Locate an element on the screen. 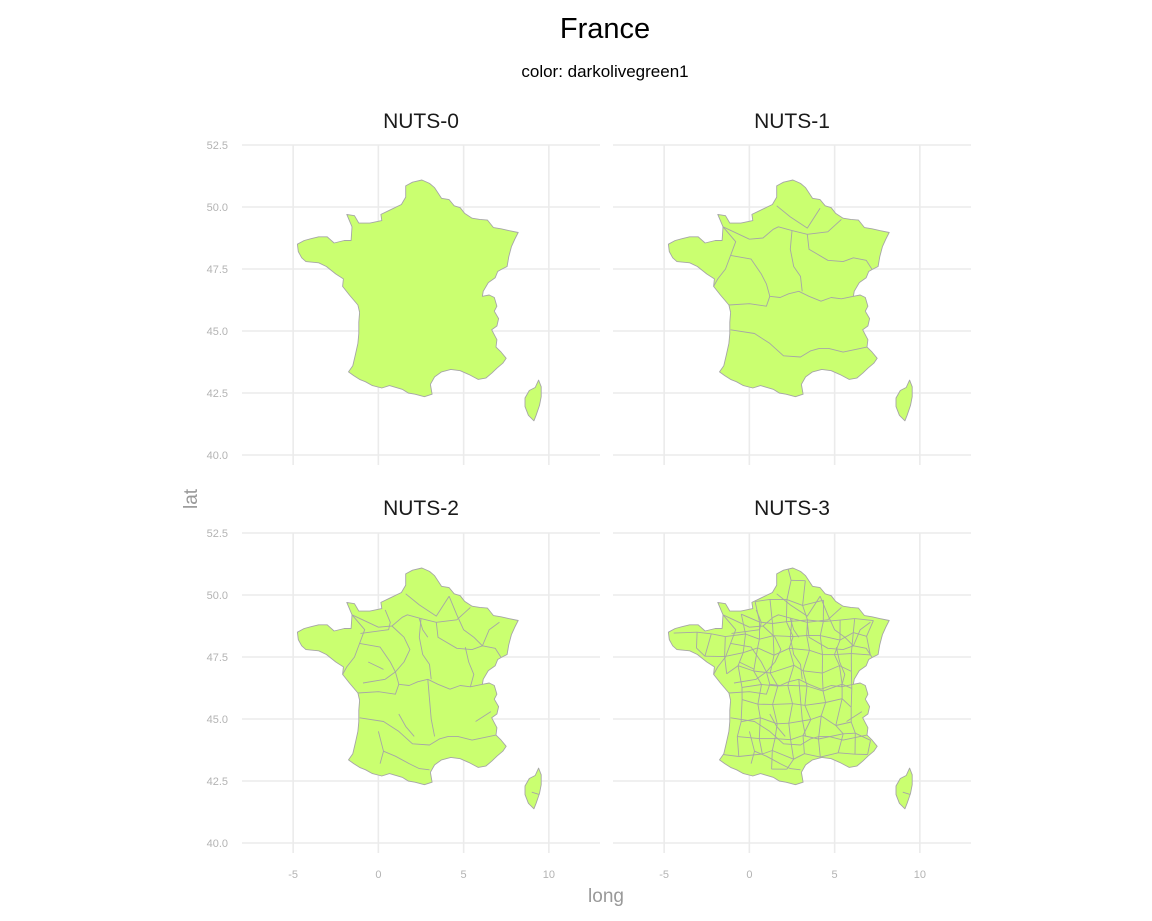  x-tick-label: 5 is located at coordinates (835, 875).